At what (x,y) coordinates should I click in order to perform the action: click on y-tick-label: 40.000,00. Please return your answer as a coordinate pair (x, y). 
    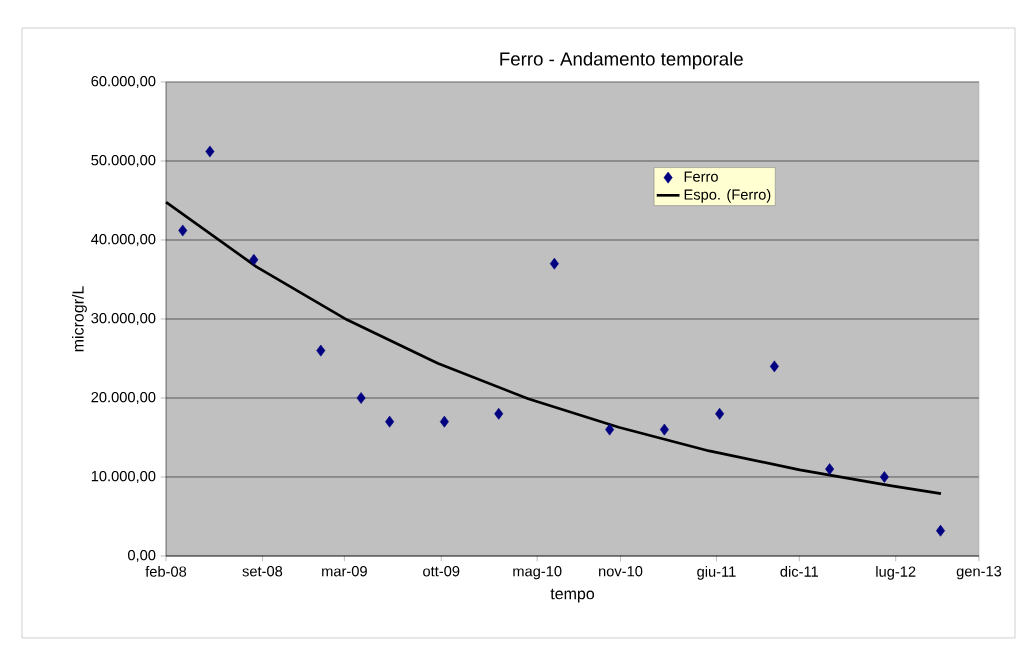
    Looking at the image, I should click on (123, 240).